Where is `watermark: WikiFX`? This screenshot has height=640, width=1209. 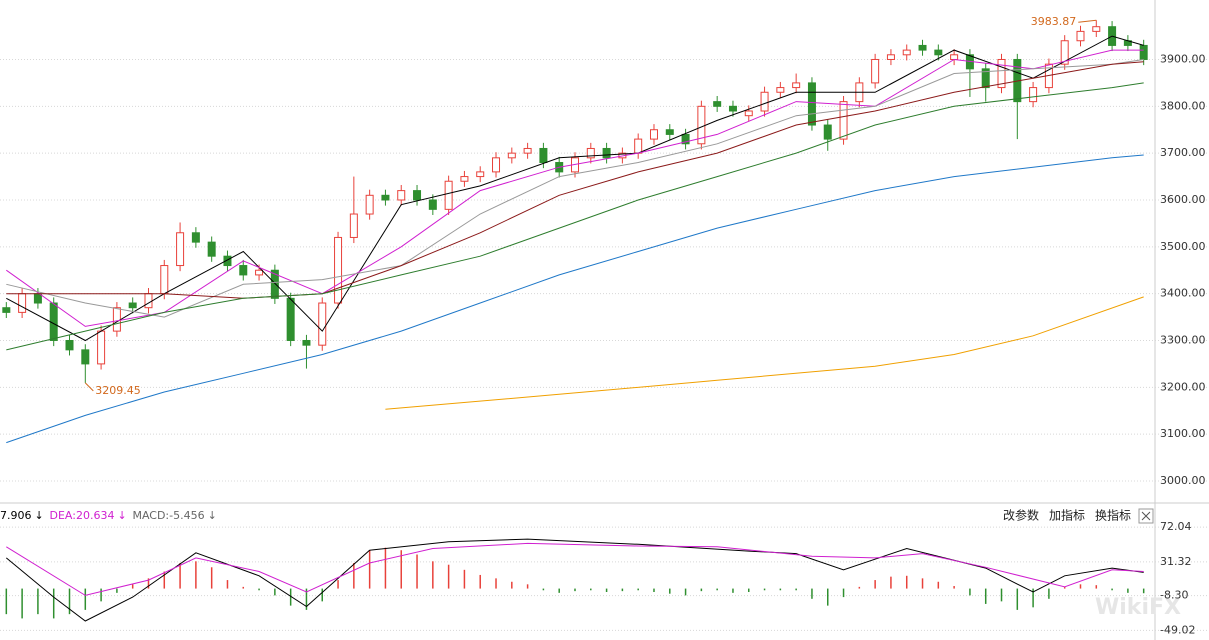
watermark: WikiFX is located at coordinates (1138, 607).